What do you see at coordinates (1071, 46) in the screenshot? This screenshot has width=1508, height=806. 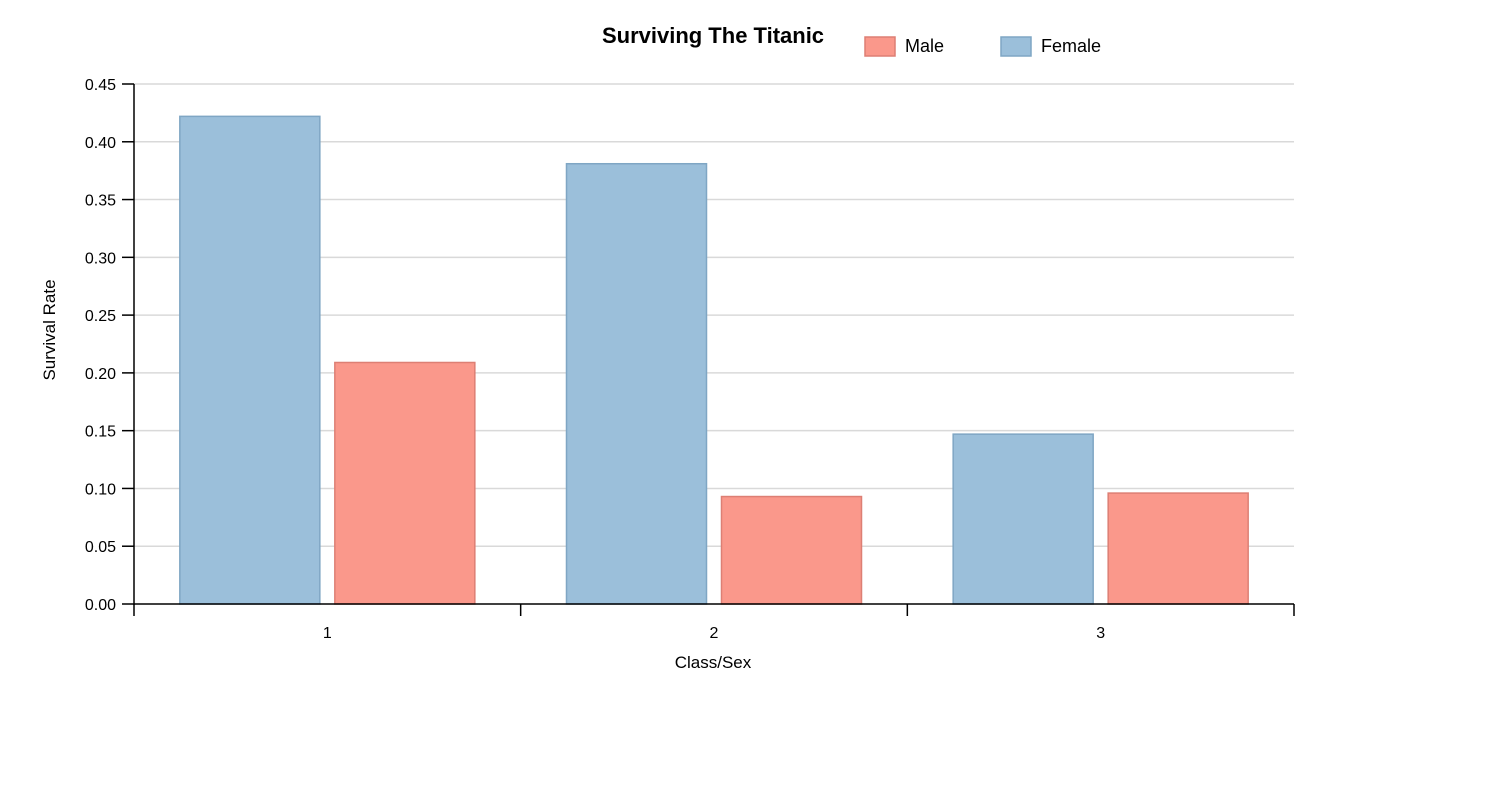 I see `legend-label-female: Female` at bounding box center [1071, 46].